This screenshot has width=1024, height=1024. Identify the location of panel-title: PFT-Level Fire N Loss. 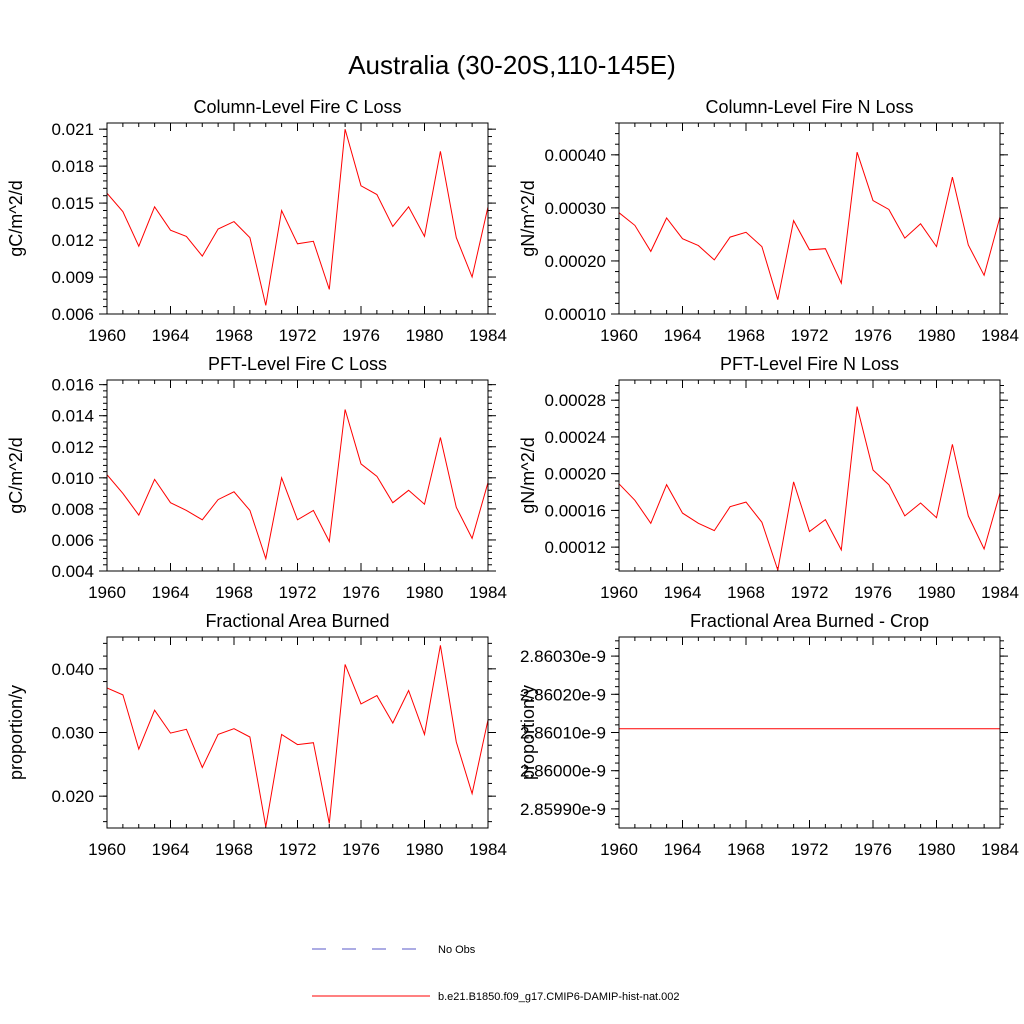
(809, 364).